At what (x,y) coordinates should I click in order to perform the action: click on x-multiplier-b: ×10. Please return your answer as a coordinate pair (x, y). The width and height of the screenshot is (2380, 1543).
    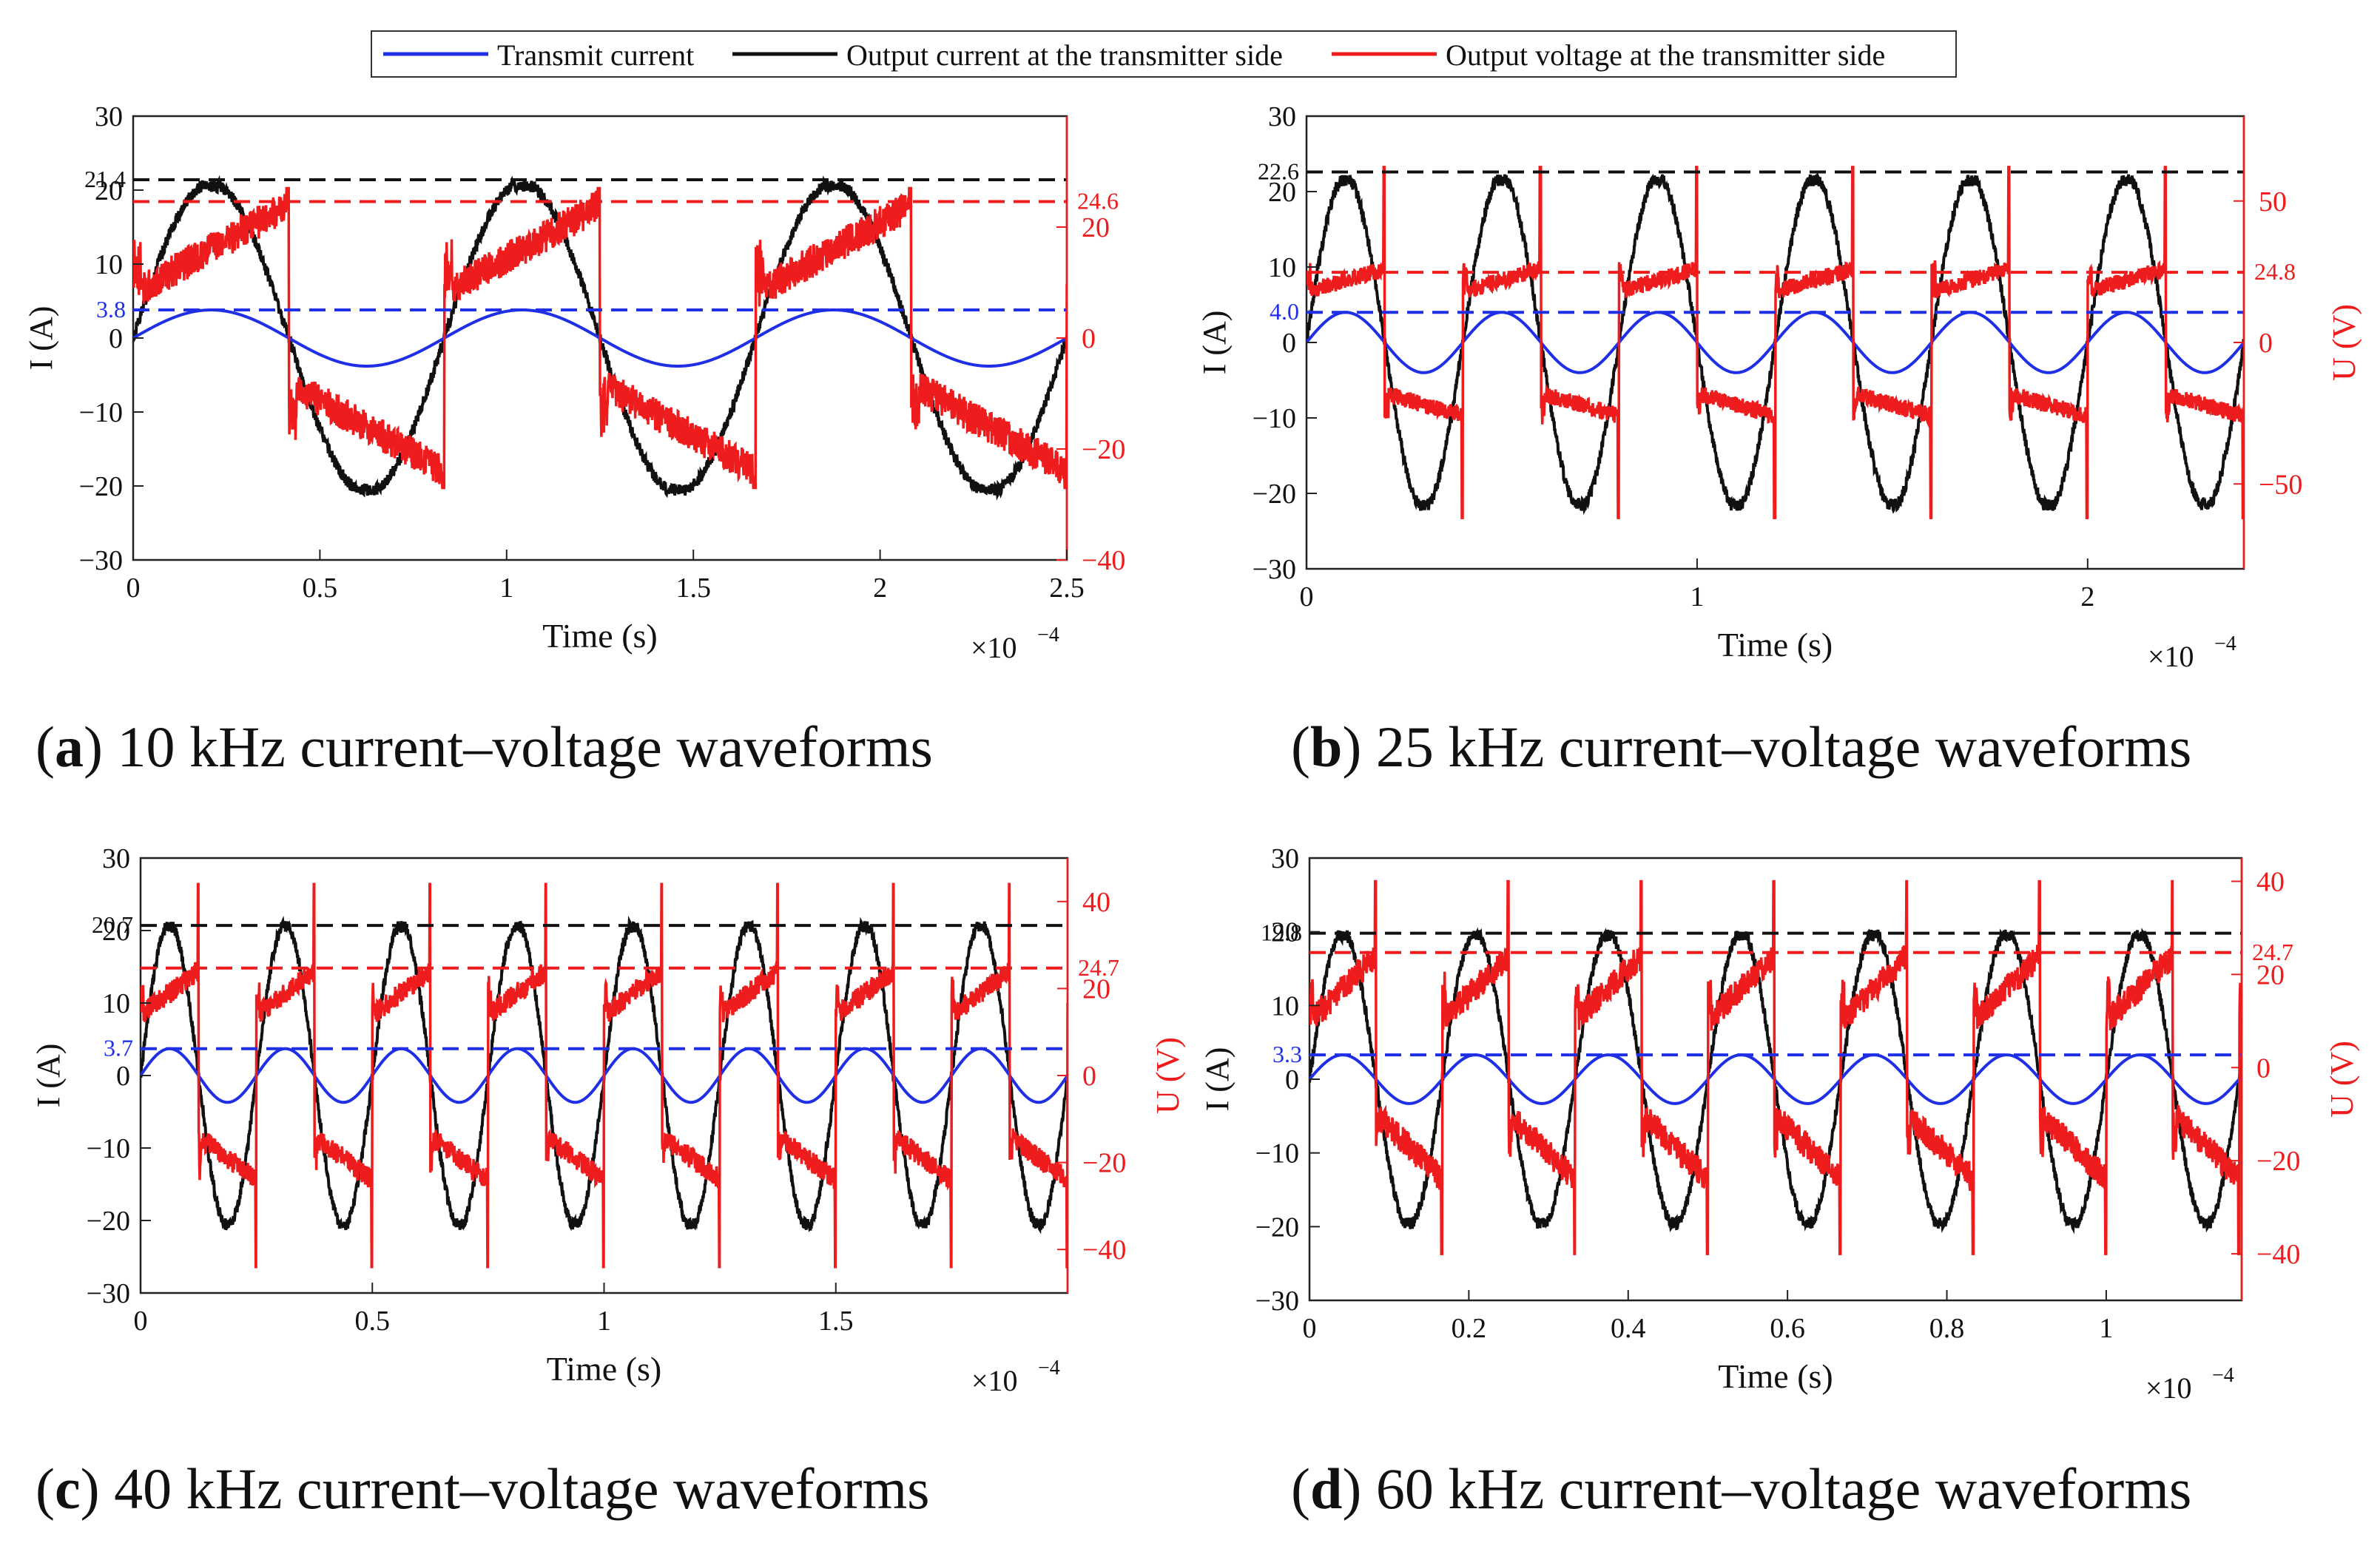
    Looking at the image, I should click on (2171, 656).